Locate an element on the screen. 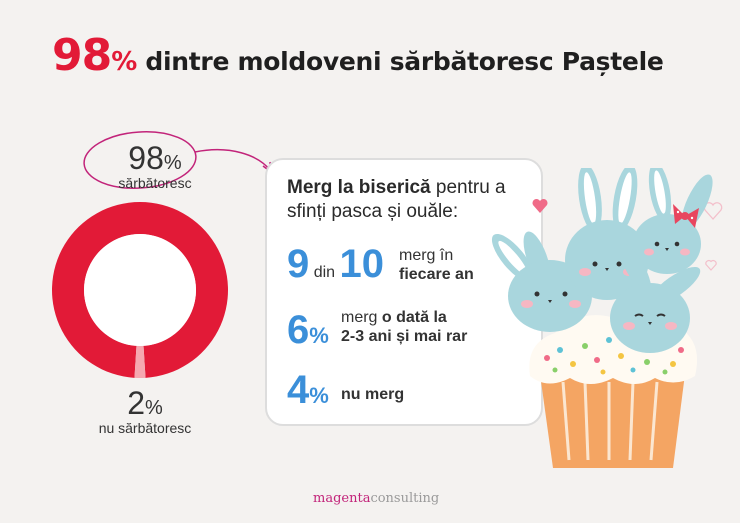 The height and width of the screenshot is (523, 740). title-percent: % is located at coordinates (124, 62).